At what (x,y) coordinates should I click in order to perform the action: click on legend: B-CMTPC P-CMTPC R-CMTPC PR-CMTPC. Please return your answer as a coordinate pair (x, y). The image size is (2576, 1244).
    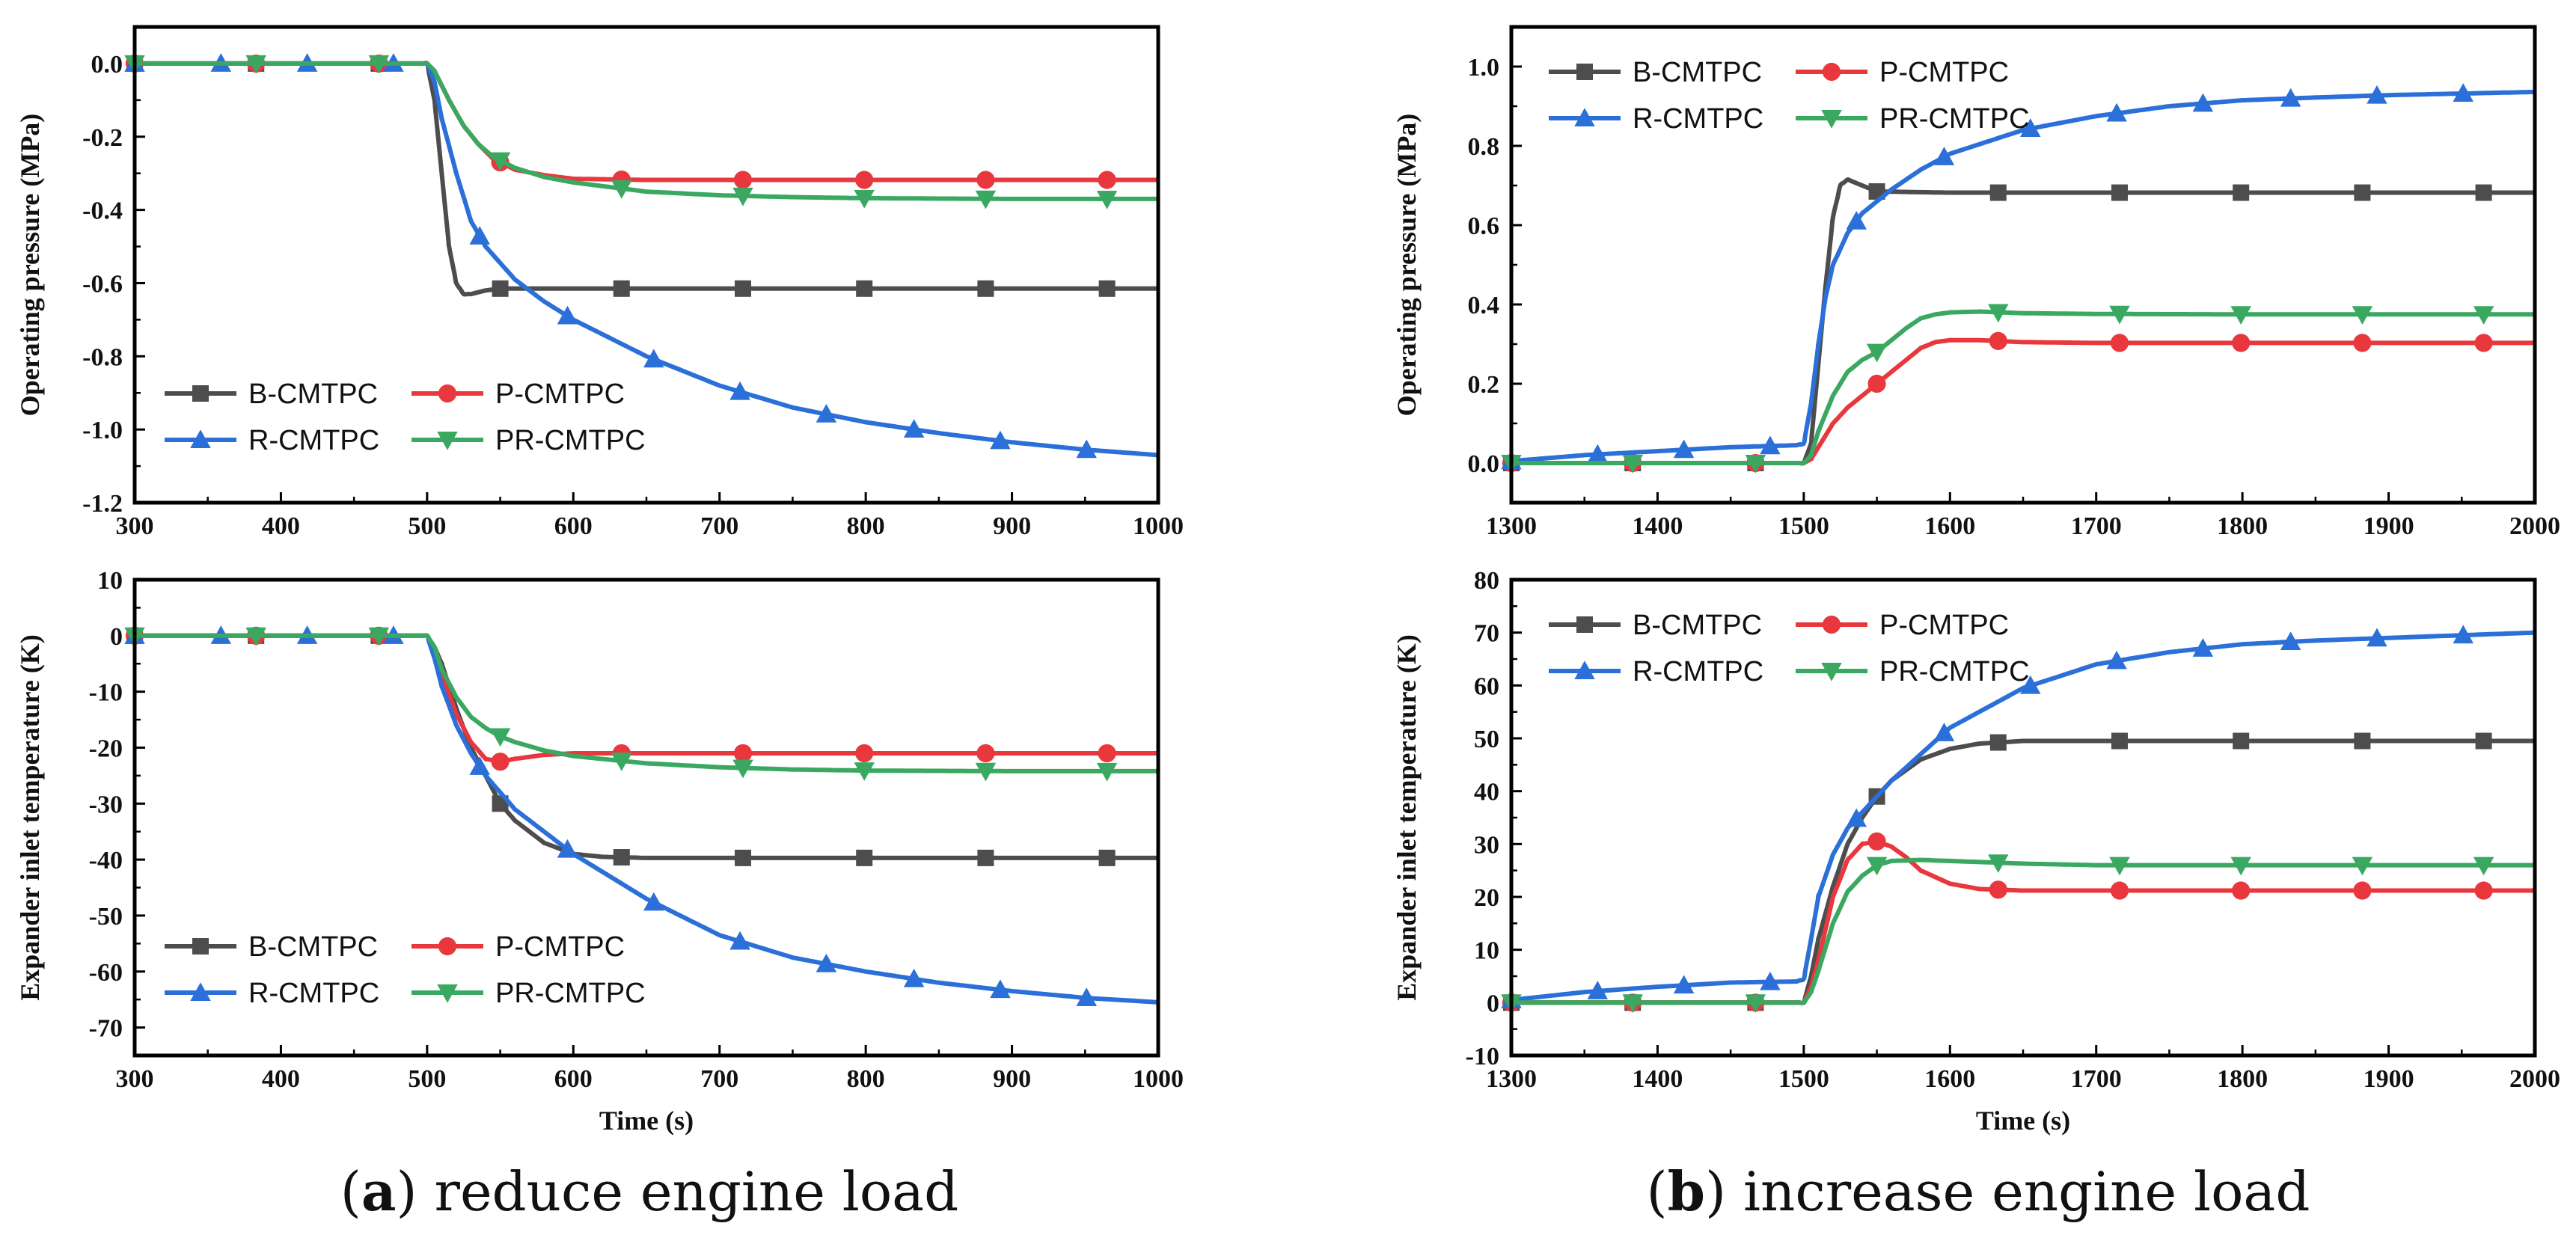
    Looking at the image, I should click on (1789, 648).